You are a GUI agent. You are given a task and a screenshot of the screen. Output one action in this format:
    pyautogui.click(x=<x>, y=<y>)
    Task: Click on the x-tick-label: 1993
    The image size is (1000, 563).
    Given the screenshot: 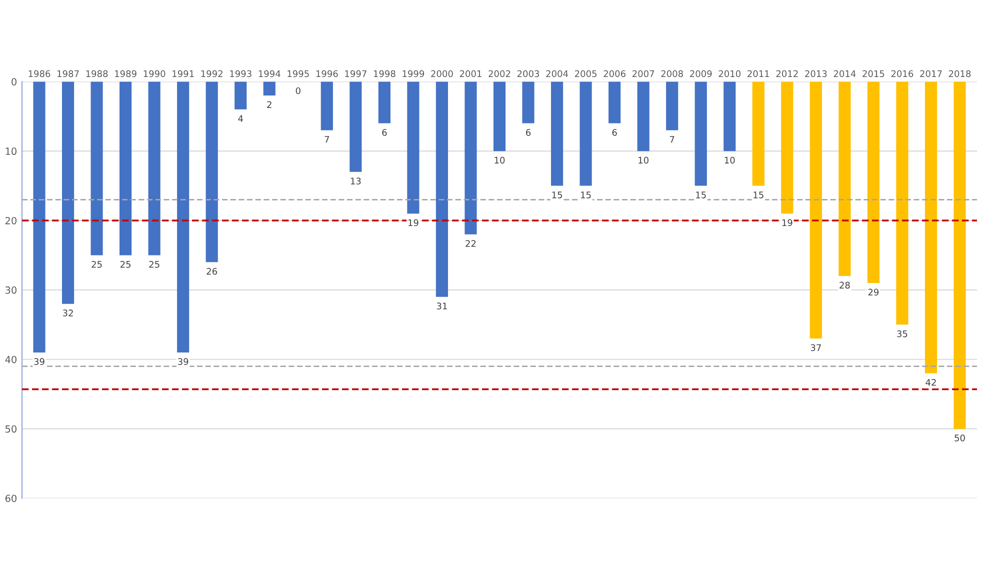 What is the action you would take?
    pyautogui.click(x=241, y=74)
    